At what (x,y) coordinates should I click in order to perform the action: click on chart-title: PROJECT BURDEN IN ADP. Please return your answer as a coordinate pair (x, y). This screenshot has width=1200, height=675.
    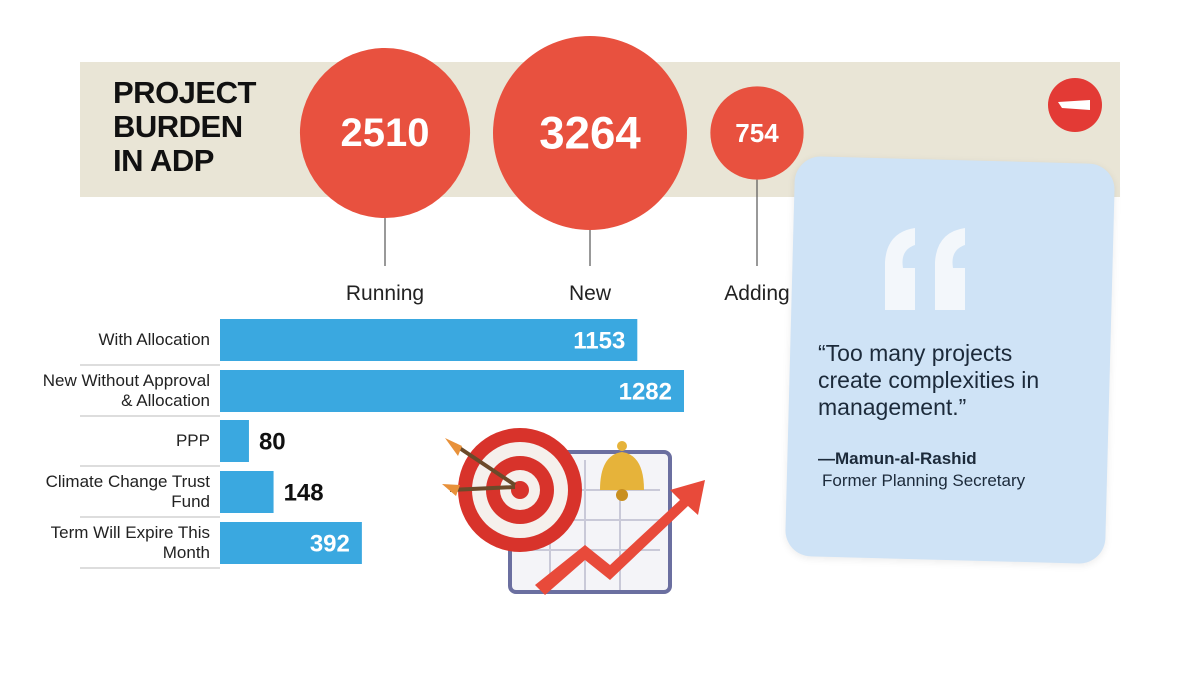
    Looking at the image, I should click on (184, 126).